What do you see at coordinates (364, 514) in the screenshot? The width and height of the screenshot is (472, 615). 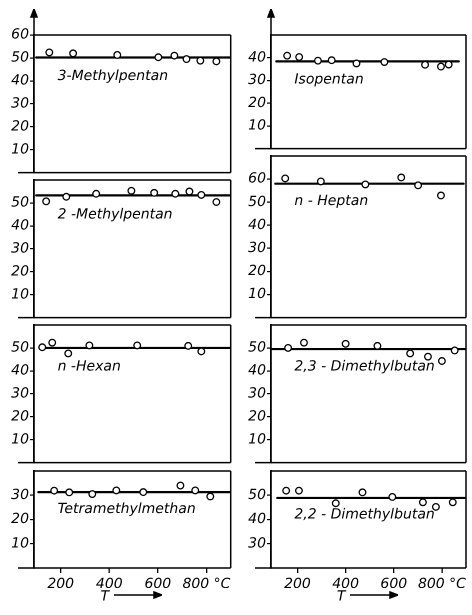 I see `text: 2,2 - Dimethylbutan` at bounding box center [364, 514].